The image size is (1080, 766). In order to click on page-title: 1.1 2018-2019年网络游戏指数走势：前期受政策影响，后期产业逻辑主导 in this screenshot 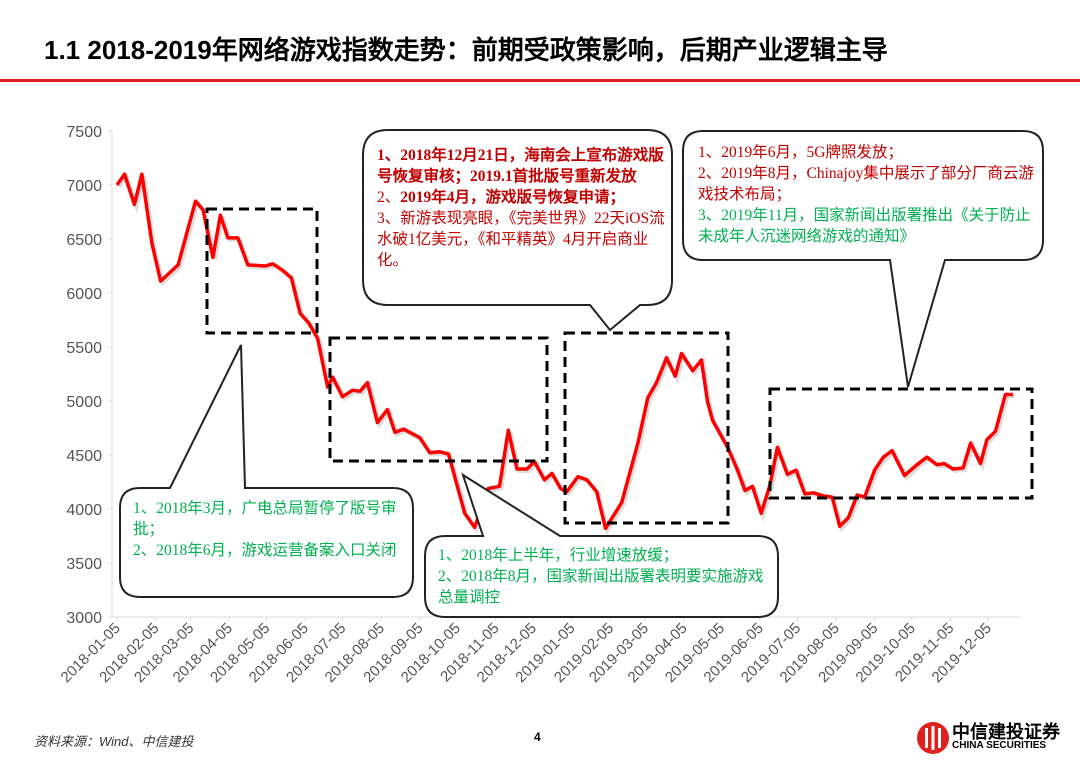, I will do `click(466, 50)`.